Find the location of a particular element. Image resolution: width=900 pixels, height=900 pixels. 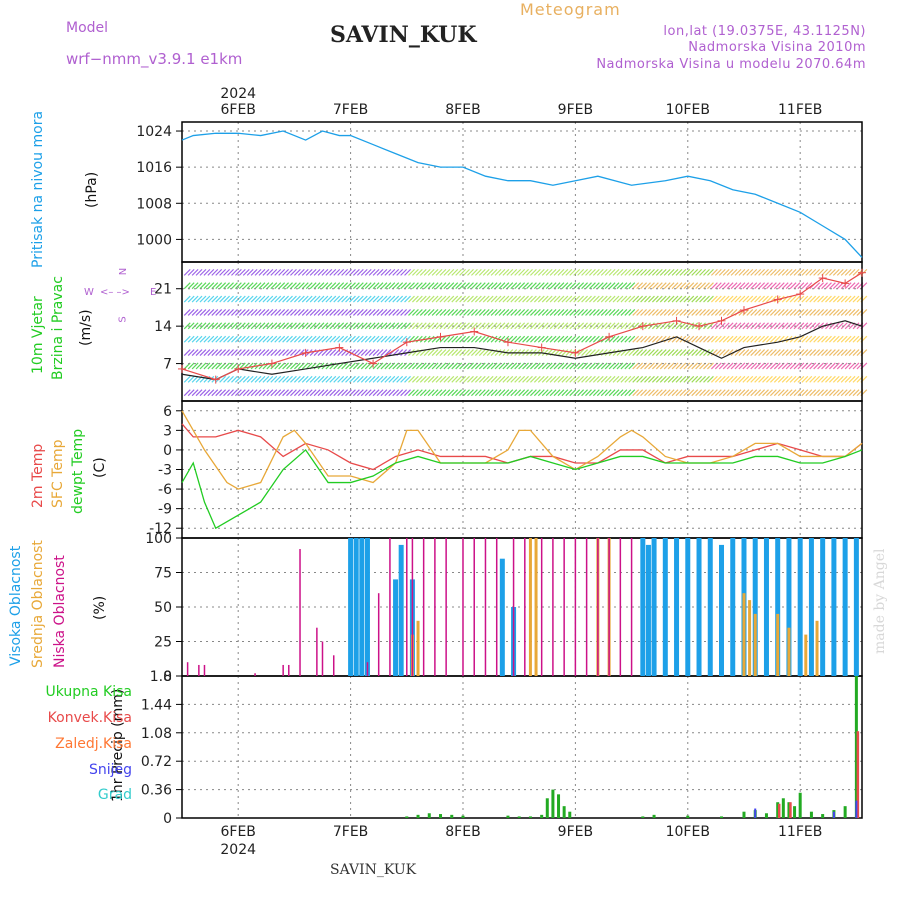

footer-station: SAVIN_KUK is located at coordinates (373, 870).